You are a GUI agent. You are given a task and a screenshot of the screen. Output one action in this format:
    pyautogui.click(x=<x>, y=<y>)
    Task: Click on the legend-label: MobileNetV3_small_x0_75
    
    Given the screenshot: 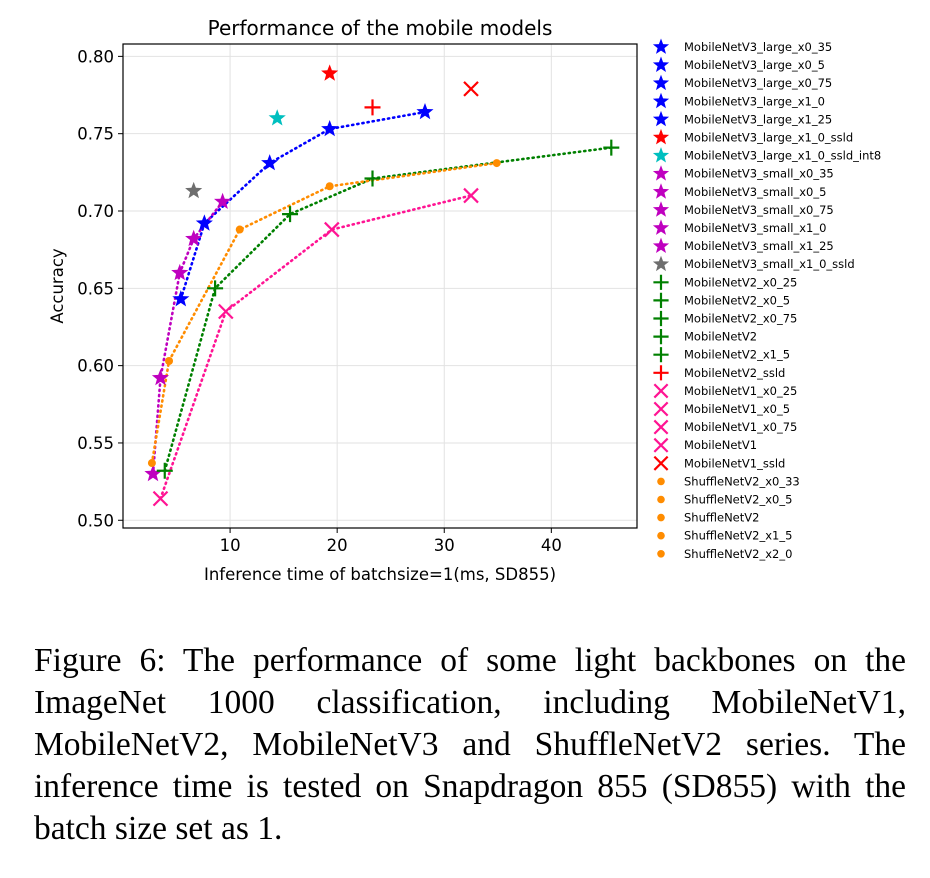 What is the action you would take?
    pyautogui.click(x=759, y=210)
    